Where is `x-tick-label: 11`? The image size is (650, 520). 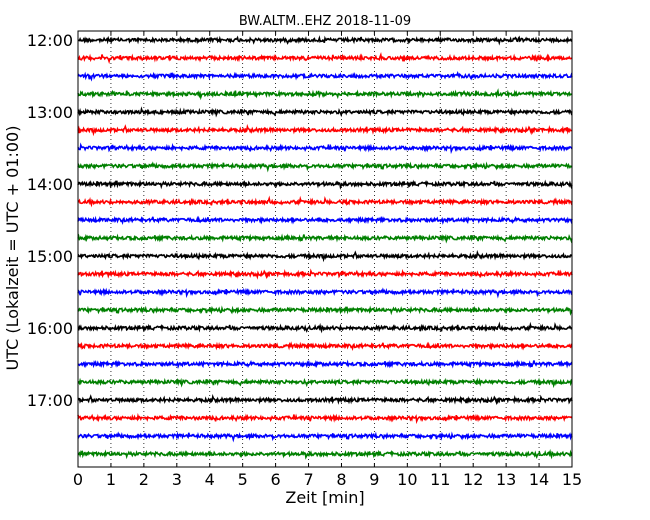
x-tick-label: 11 is located at coordinates (440, 479).